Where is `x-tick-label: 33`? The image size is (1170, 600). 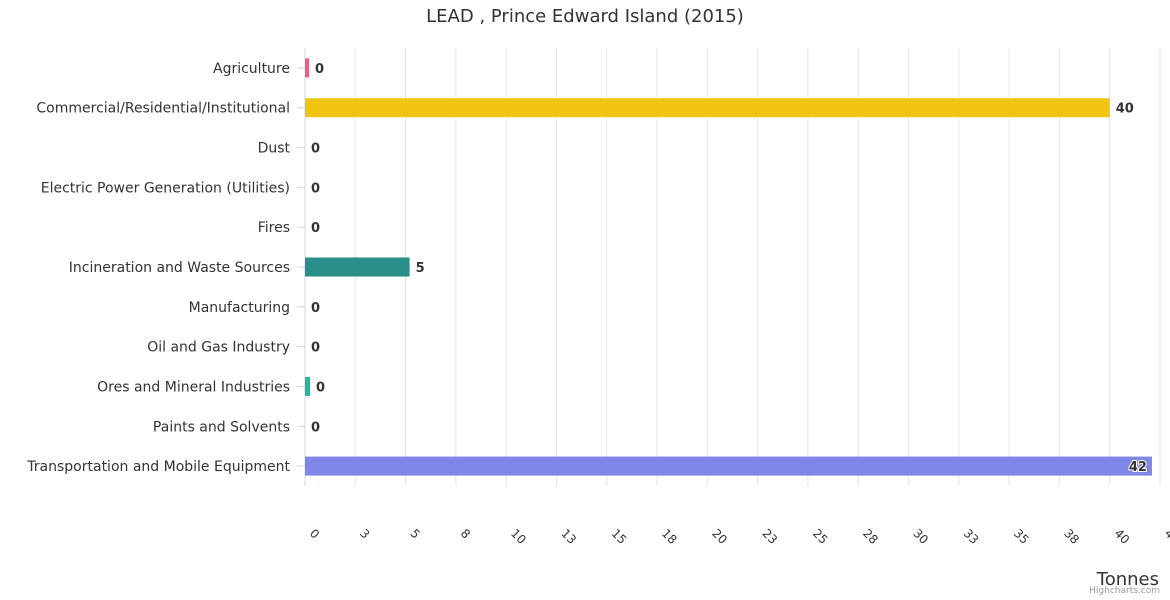
x-tick-label: 33 is located at coordinates (971, 536).